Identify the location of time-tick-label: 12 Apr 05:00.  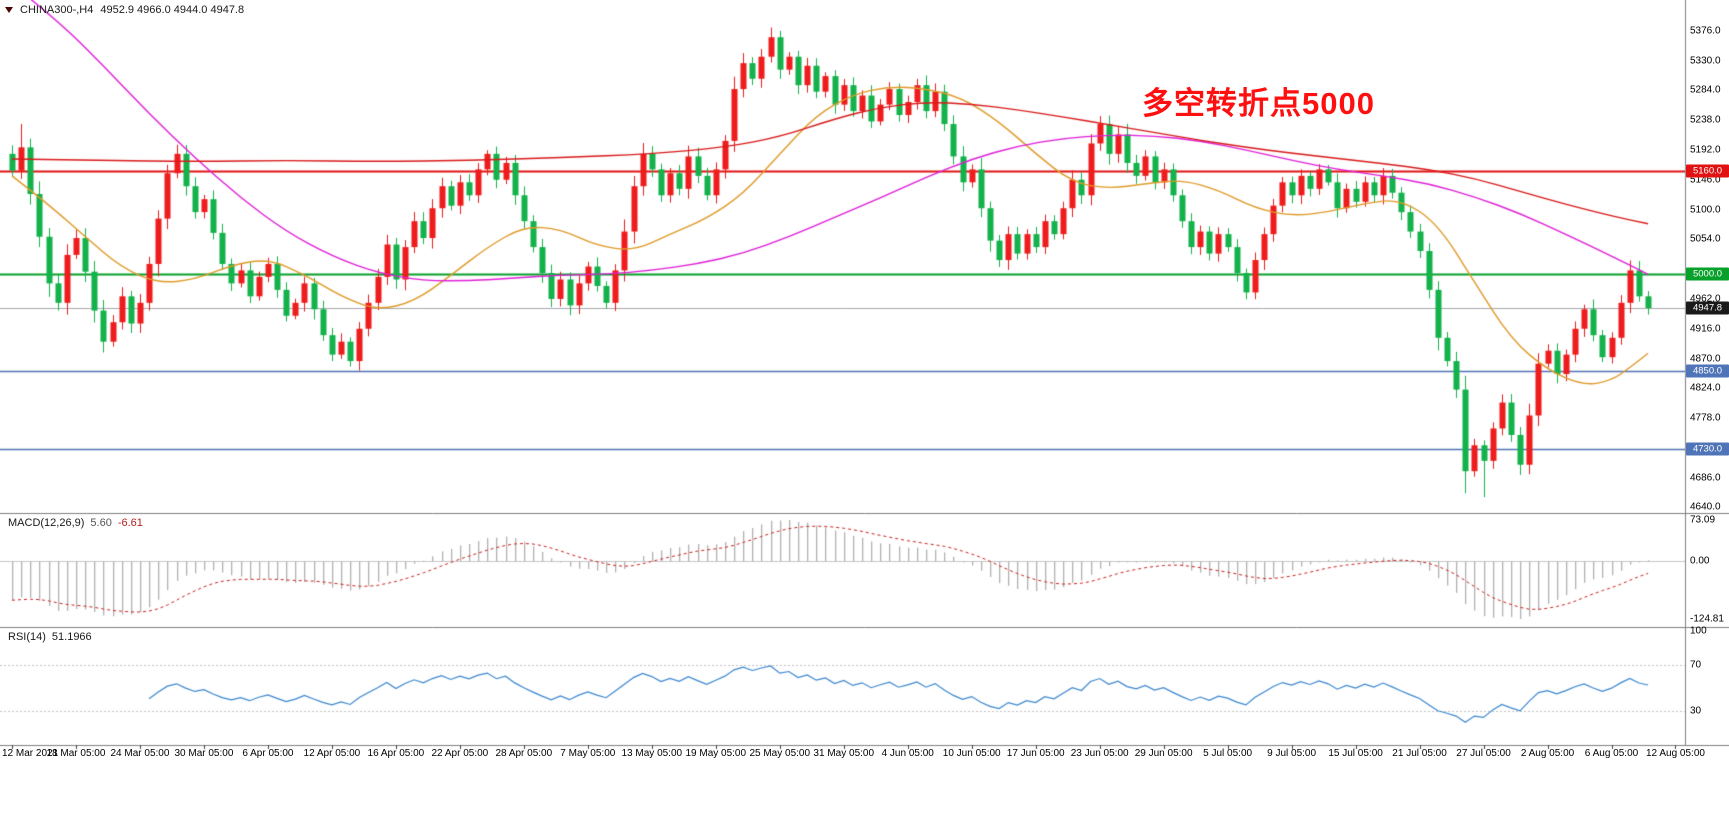
(332, 753).